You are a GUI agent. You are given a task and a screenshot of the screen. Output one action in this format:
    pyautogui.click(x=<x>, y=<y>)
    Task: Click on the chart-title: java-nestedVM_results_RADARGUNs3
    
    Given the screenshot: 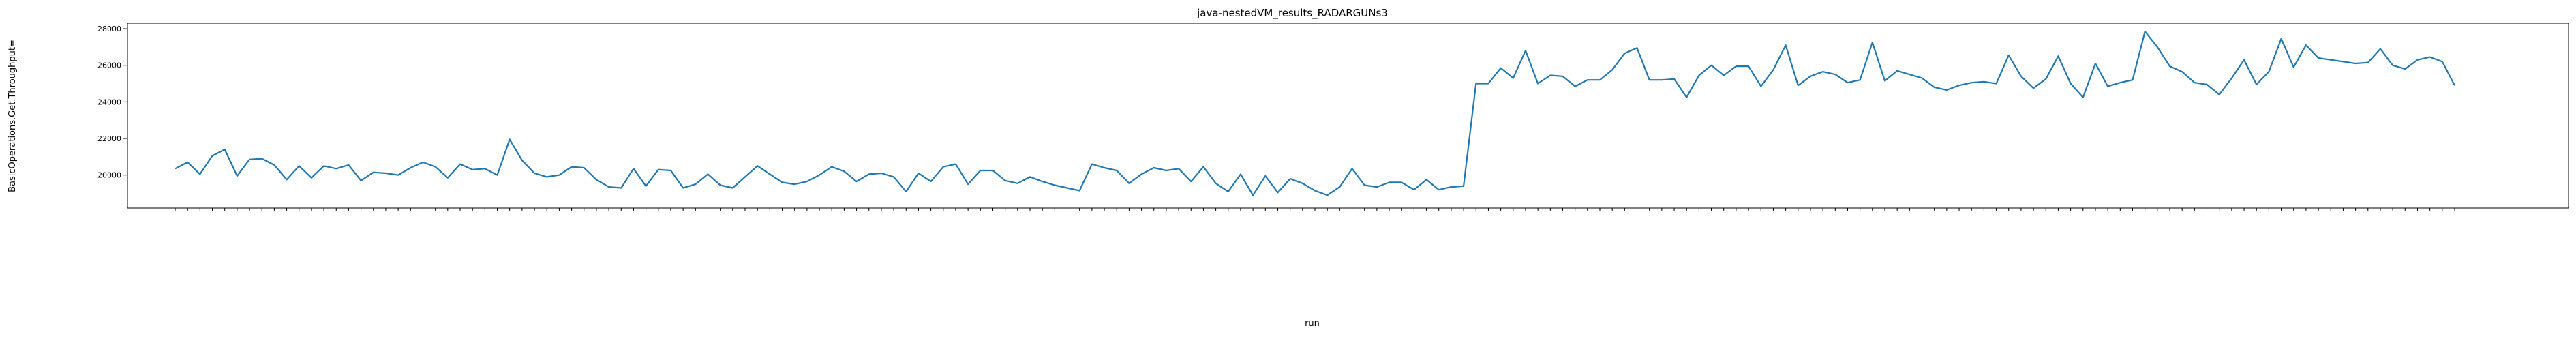 What is the action you would take?
    pyautogui.click(x=1292, y=14)
    